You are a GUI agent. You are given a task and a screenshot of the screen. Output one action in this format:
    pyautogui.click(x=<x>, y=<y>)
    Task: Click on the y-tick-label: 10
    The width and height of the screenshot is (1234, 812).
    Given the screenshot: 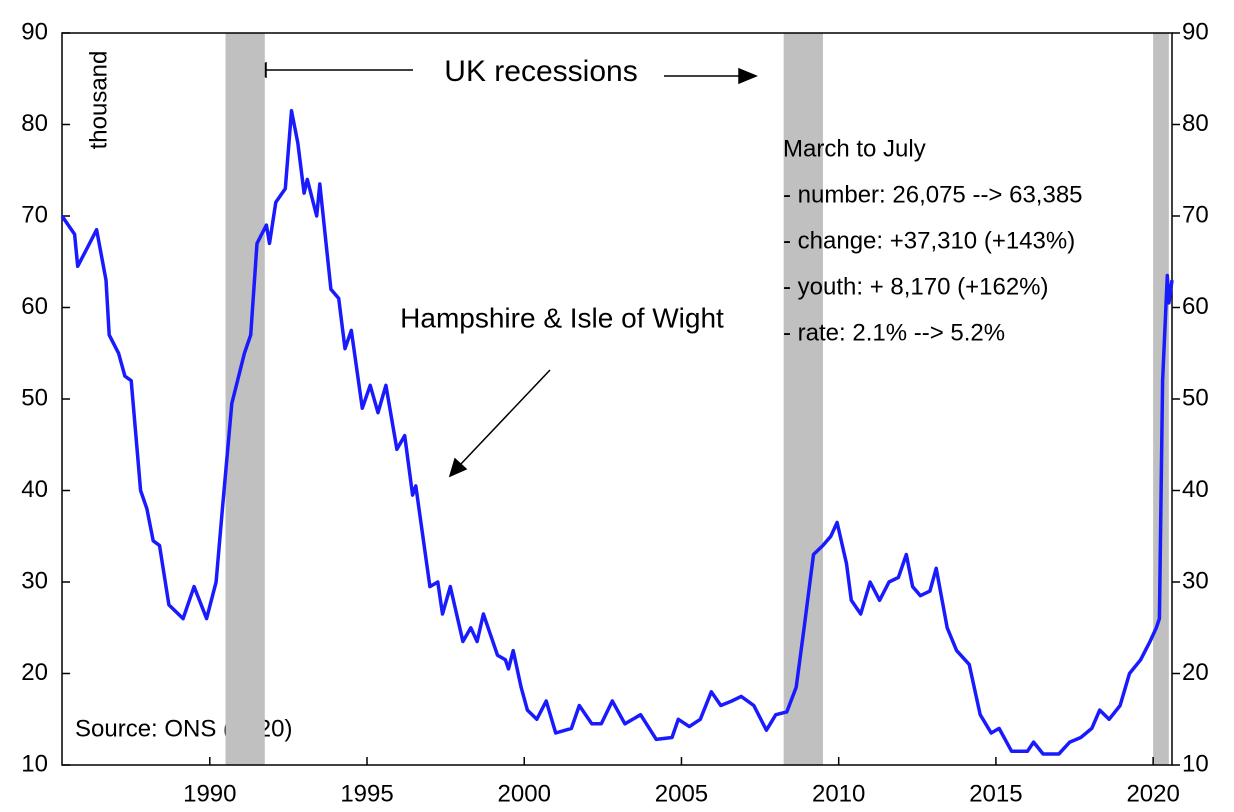 What is the action you would take?
    pyautogui.click(x=34, y=763)
    